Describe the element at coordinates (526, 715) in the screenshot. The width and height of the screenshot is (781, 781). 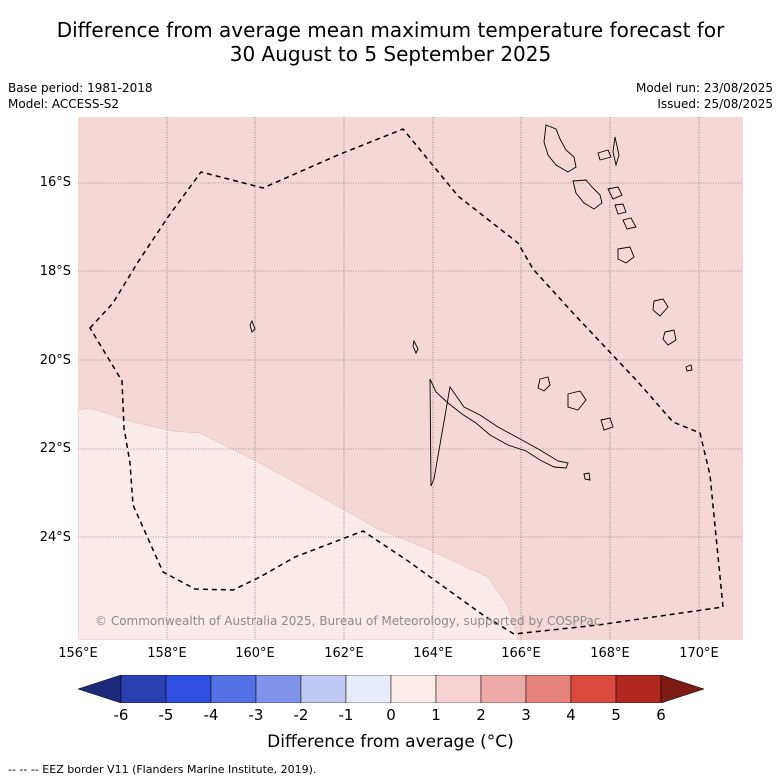
I see `colorbar-tick-3: 3` at that location.